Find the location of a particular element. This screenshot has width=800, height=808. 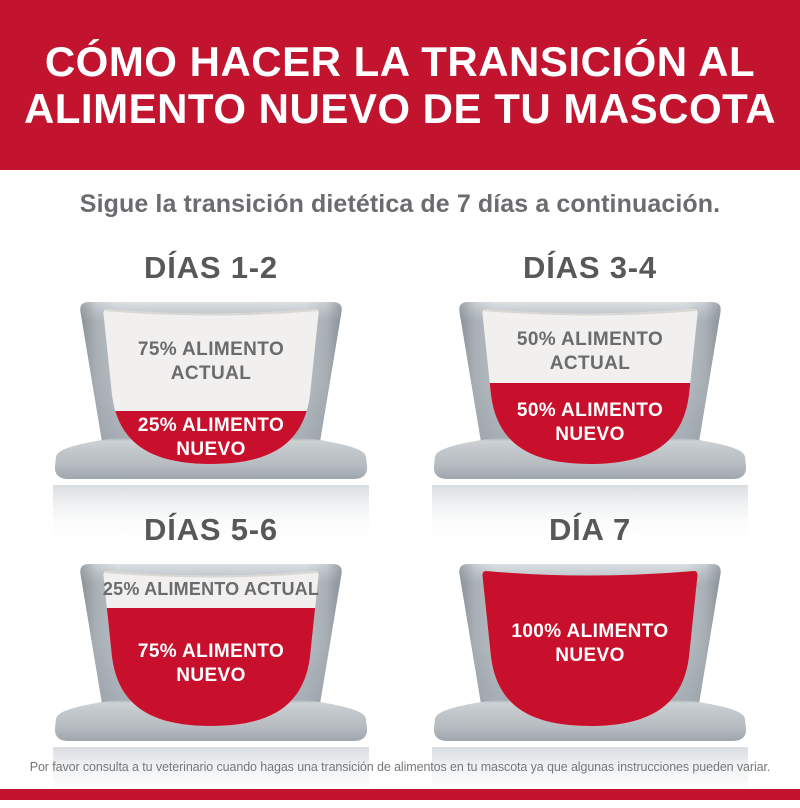

old-food-label: 75% ALIMENTO ACTUAL is located at coordinates (211, 361).